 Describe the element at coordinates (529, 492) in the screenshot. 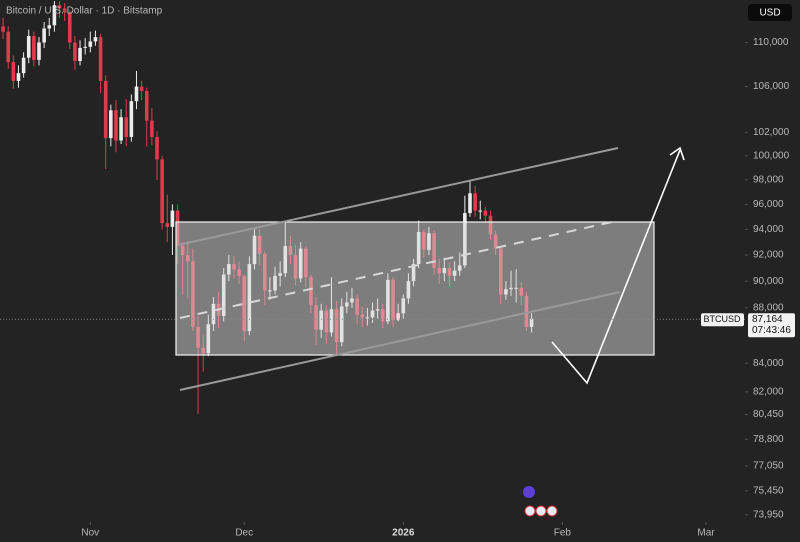

I see `event-icon` at that location.